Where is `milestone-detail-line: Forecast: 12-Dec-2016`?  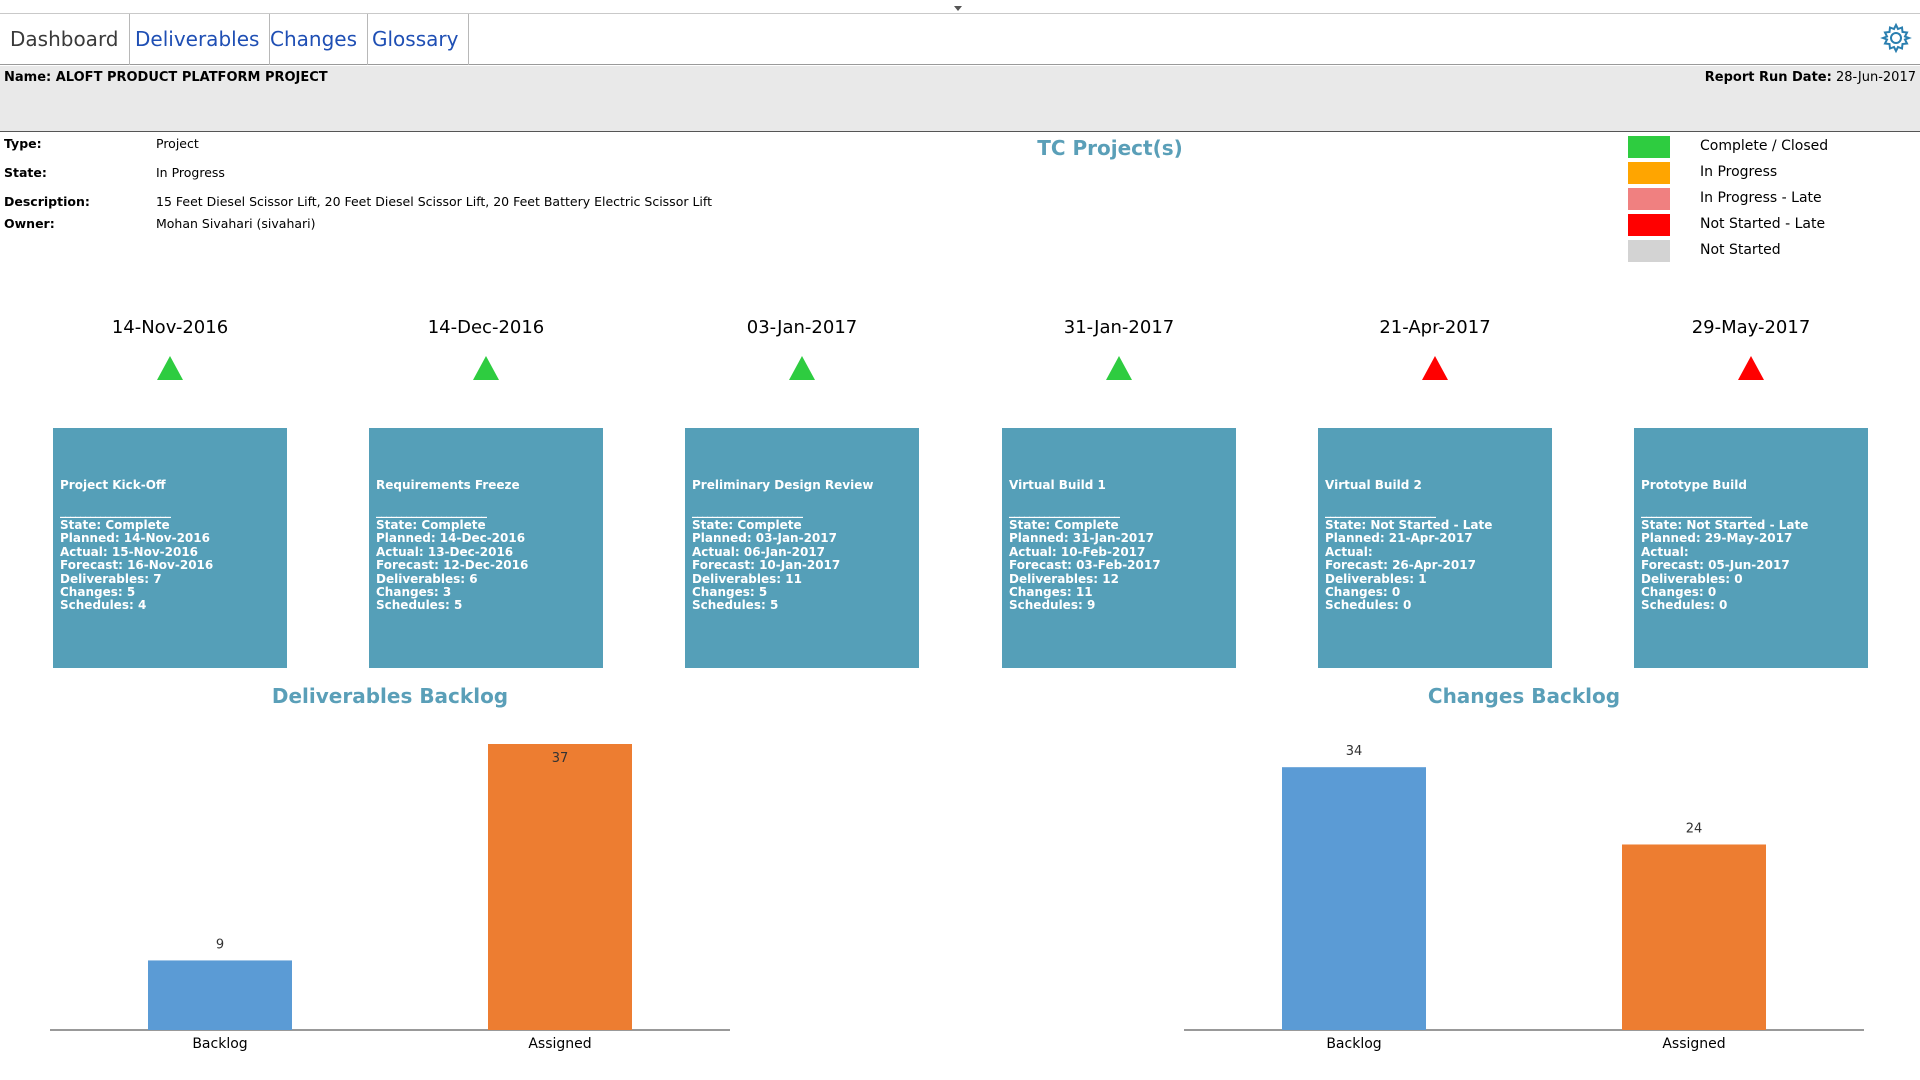
milestone-detail-line: Forecast: 12-Dec-2016 is located at coordinates (452, 565).